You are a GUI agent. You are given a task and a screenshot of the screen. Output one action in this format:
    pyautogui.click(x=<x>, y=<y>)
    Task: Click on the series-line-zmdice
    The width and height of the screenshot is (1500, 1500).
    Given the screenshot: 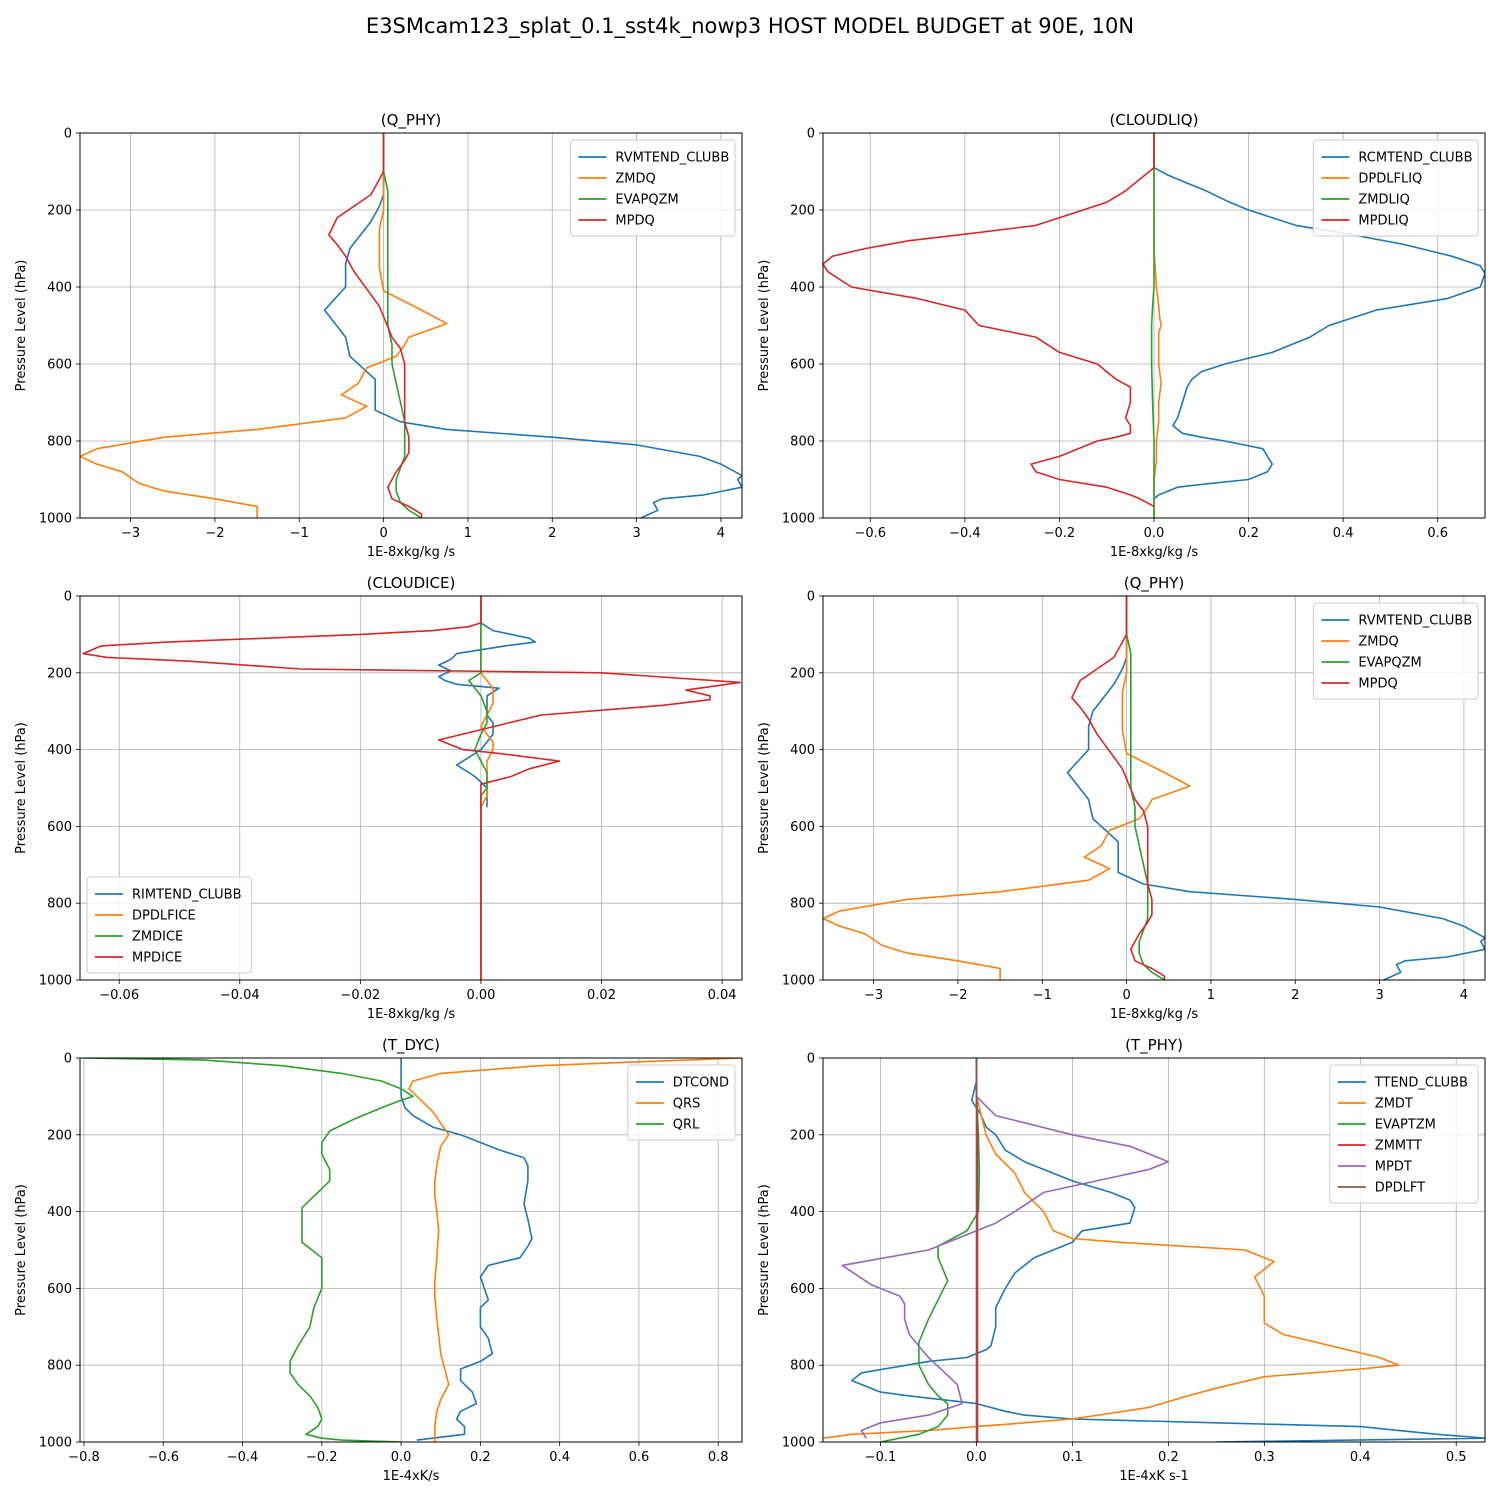 What is the action you would take?
    pyautogui.click(x=478, y=788)
    